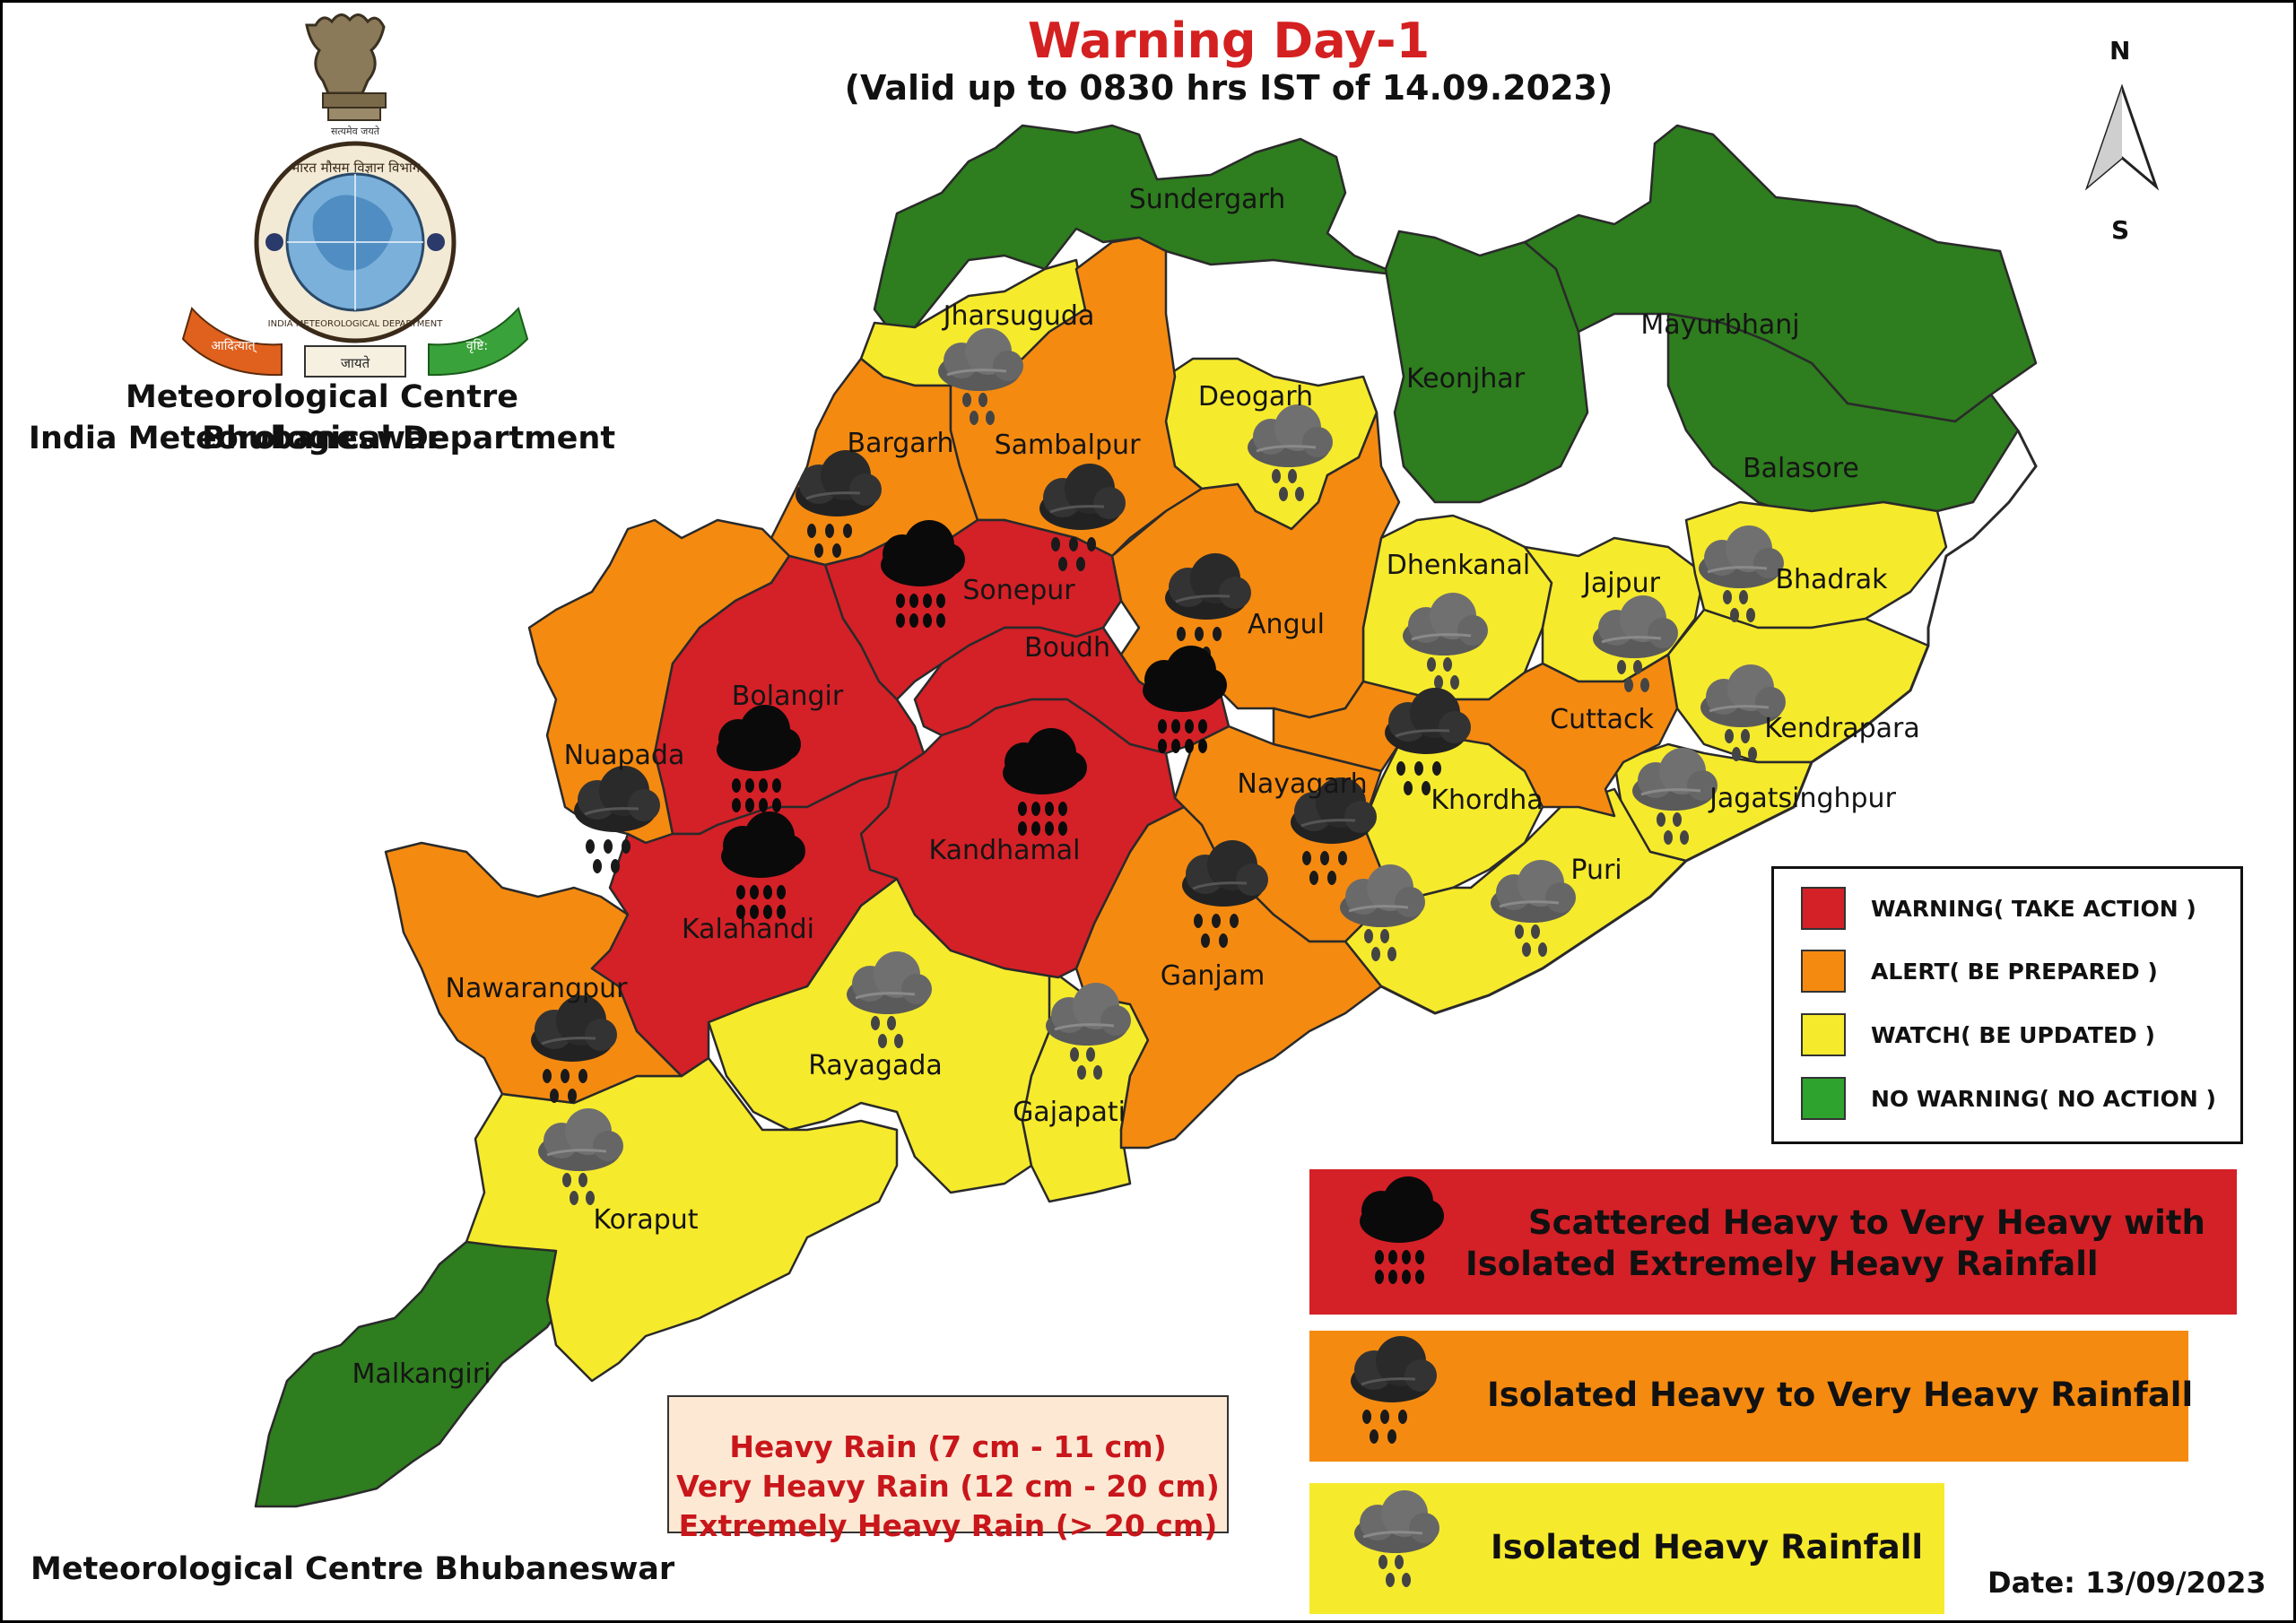  I want to click on district-label-mayurbhanj: Mayurbhanj, so click(1719, 325).